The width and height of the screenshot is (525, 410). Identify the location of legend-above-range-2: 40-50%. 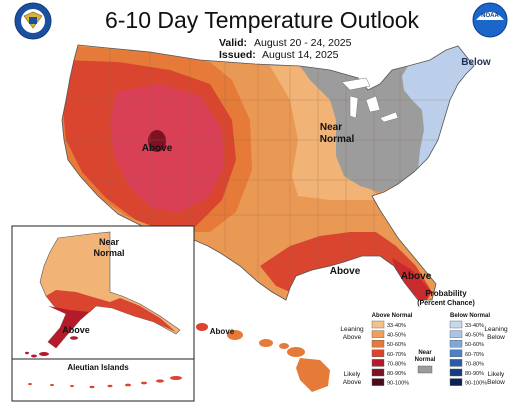
(396, 336).